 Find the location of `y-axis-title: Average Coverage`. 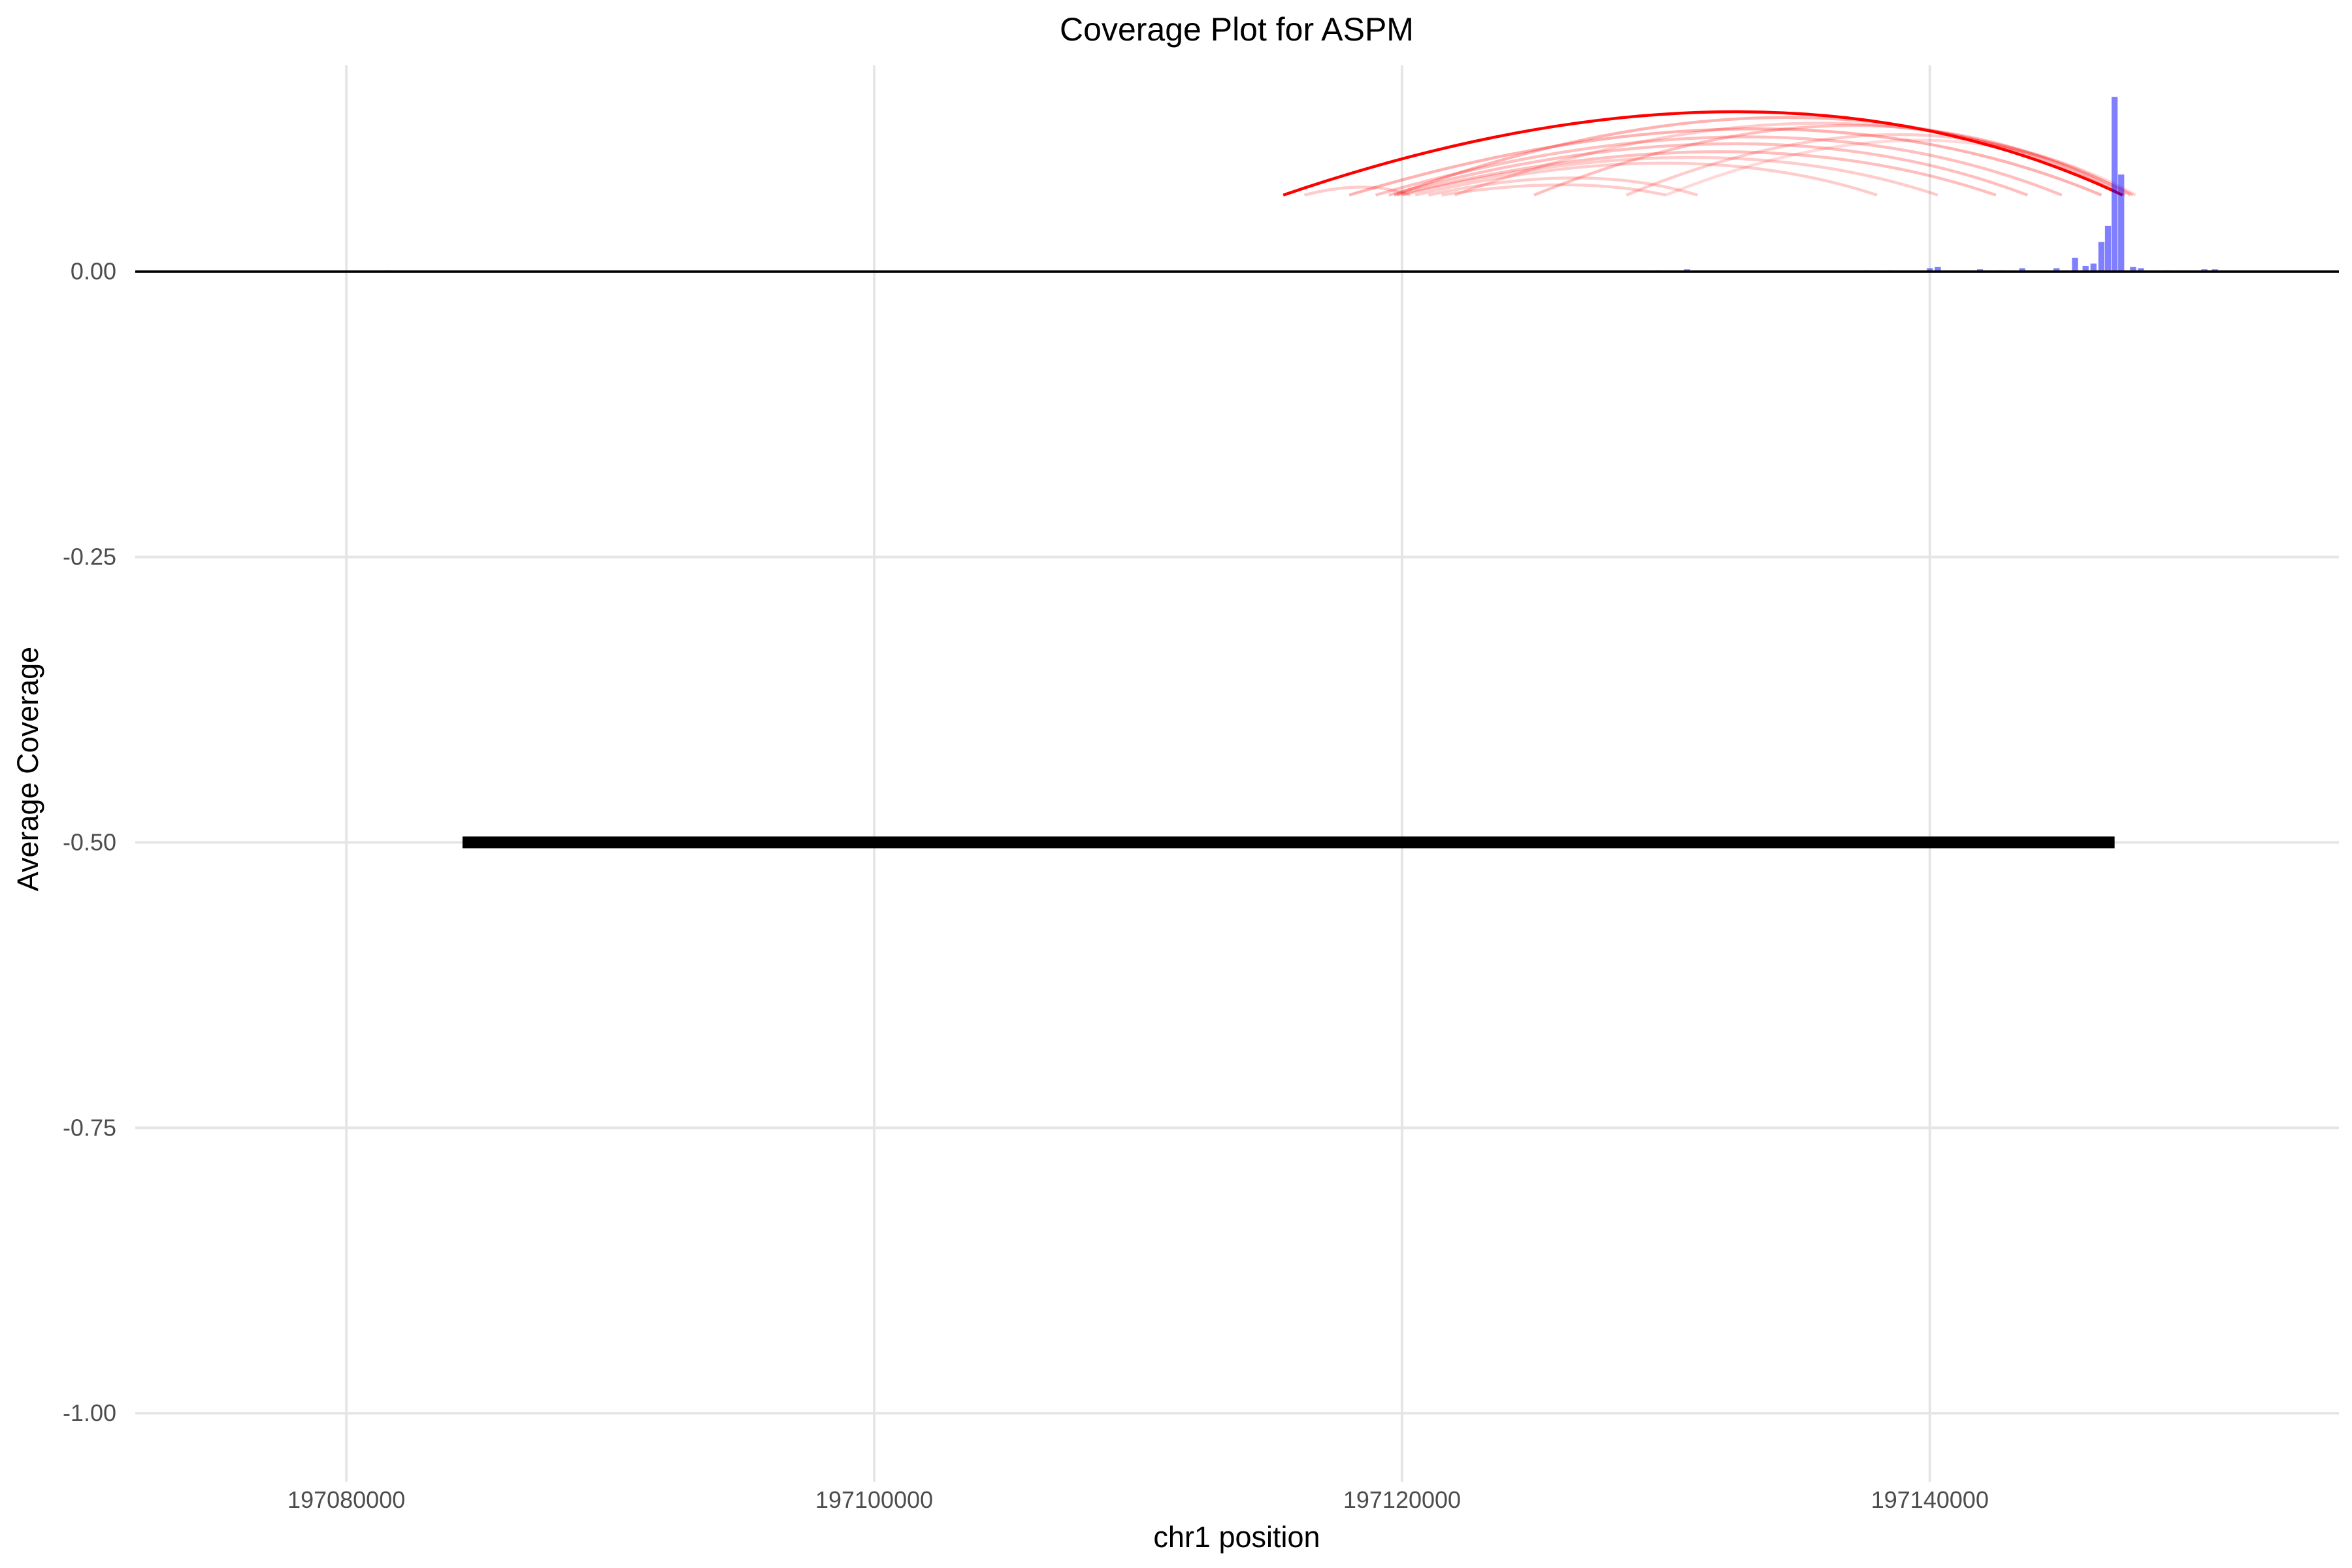

y-axis-title: Average Coverage is located at coordinates (27, 769).